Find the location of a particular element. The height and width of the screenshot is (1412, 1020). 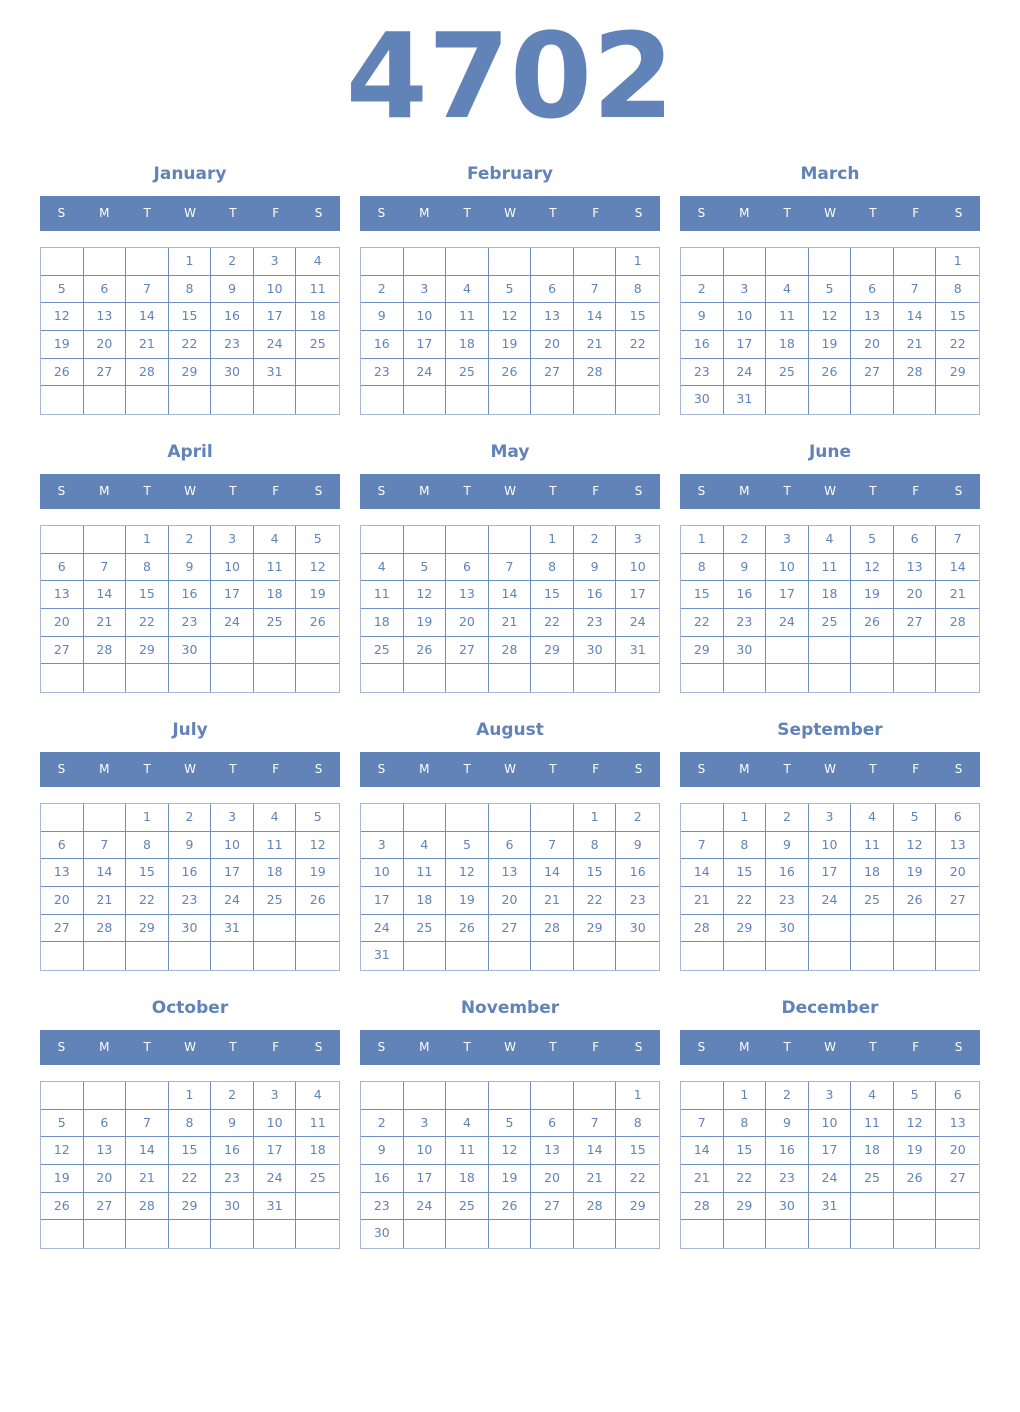

day-cell: 13 is located at coordinates (872, 317).